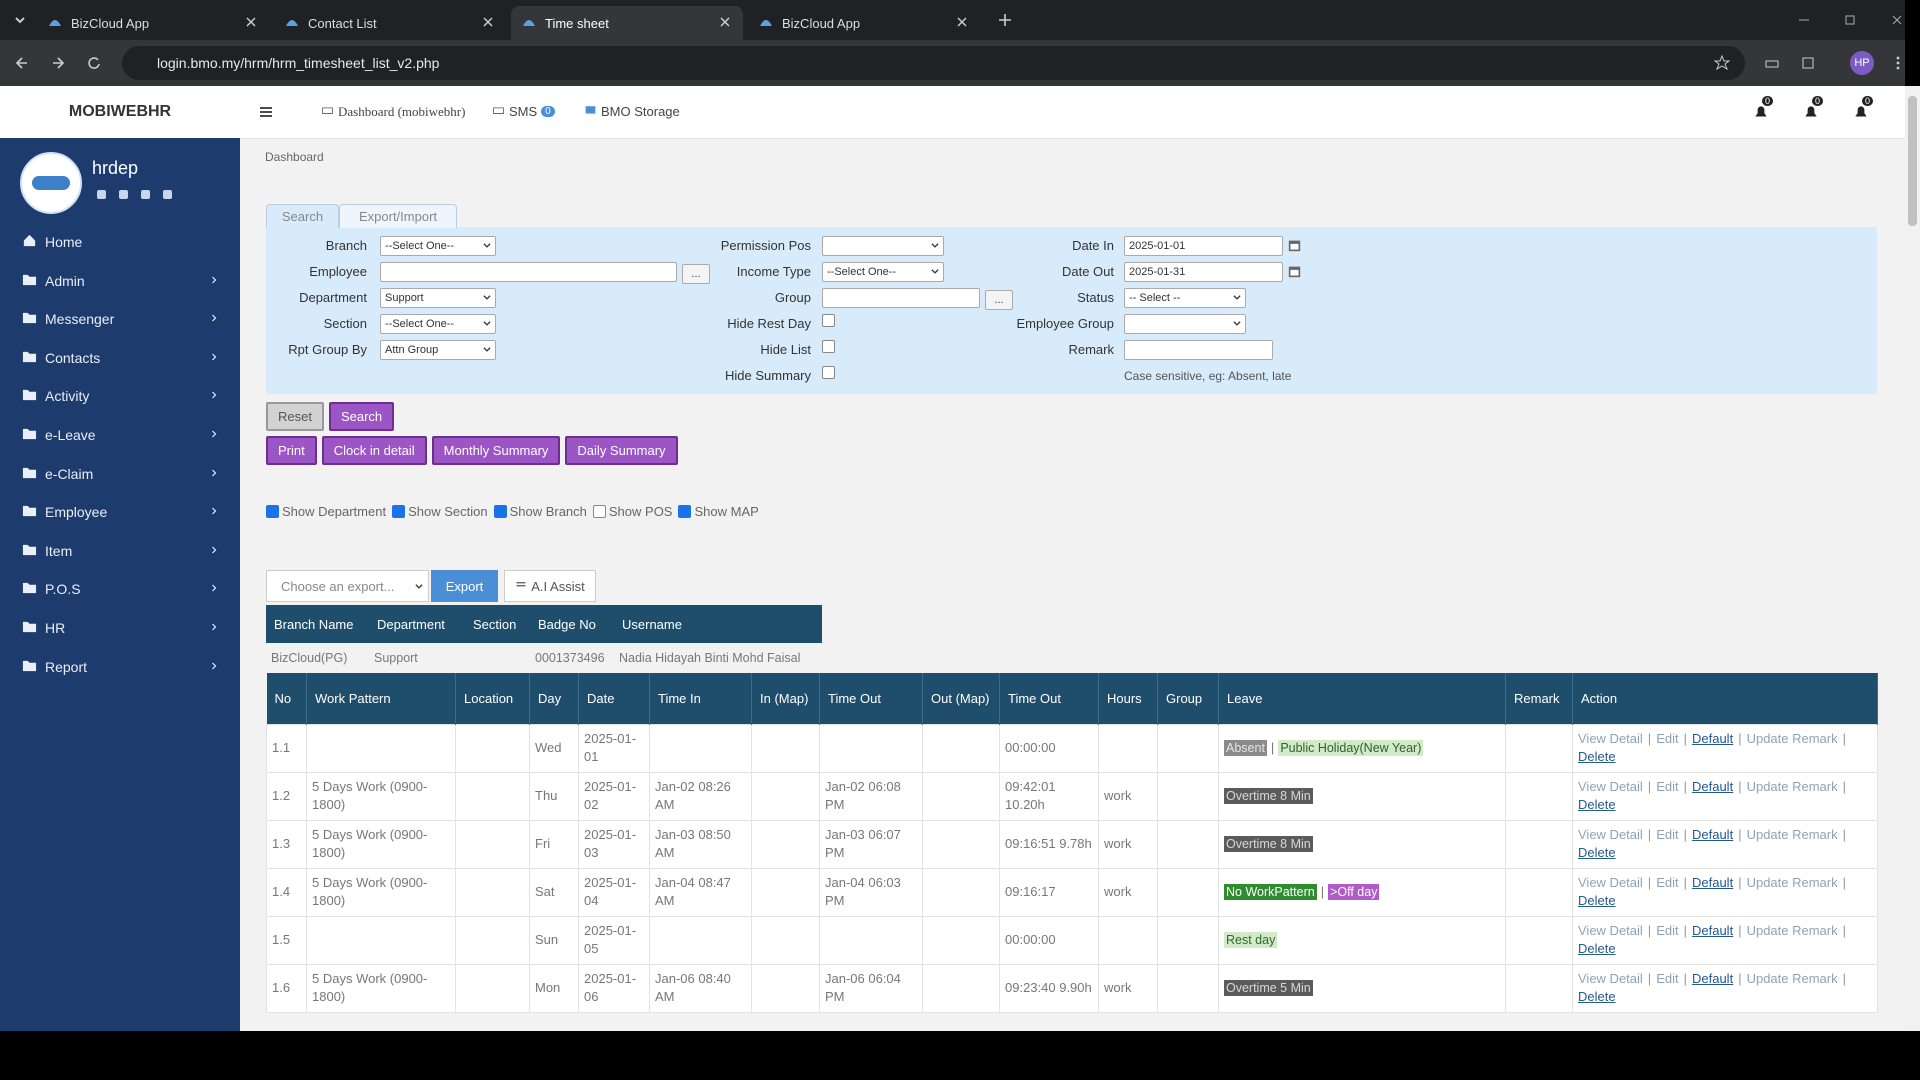  What do you see at coordinates (393, 111) in the screenshot?
I see `nav-link: Dashboard (mobiwebhr)` at bounding box center [393, 111].